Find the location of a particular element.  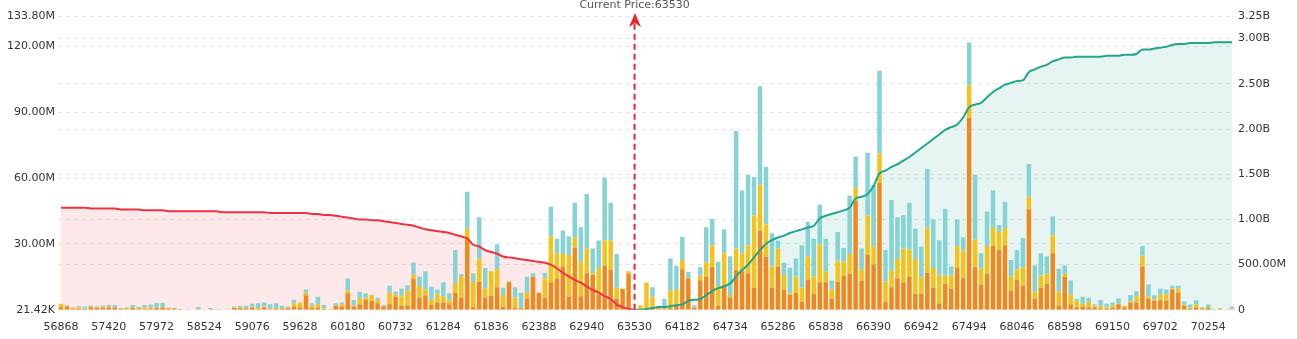

x-tick-label: 57420 is located at coordinates (109, 327).